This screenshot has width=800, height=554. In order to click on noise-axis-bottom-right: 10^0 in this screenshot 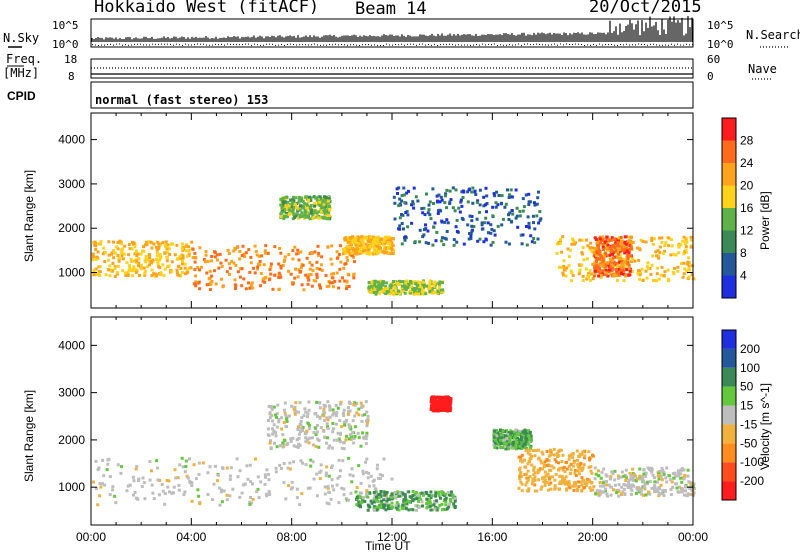, I will do `click(720, 44)`.